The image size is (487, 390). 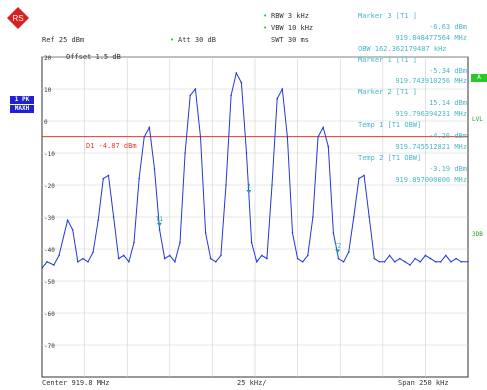 I want to click on y-tick-labels: 20 10 0 -10 -20 -30 -40 -50 -60 -70, so click(x=49, y=202).